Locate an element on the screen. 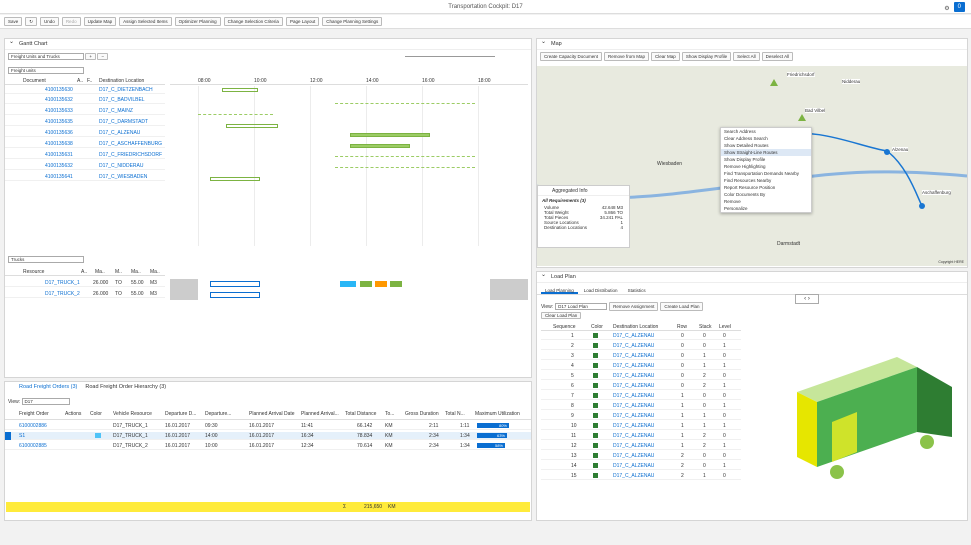 The image size is (971, 545). assign-selected-items-button: Assign Selected Items is located at coordinates (145, 21).